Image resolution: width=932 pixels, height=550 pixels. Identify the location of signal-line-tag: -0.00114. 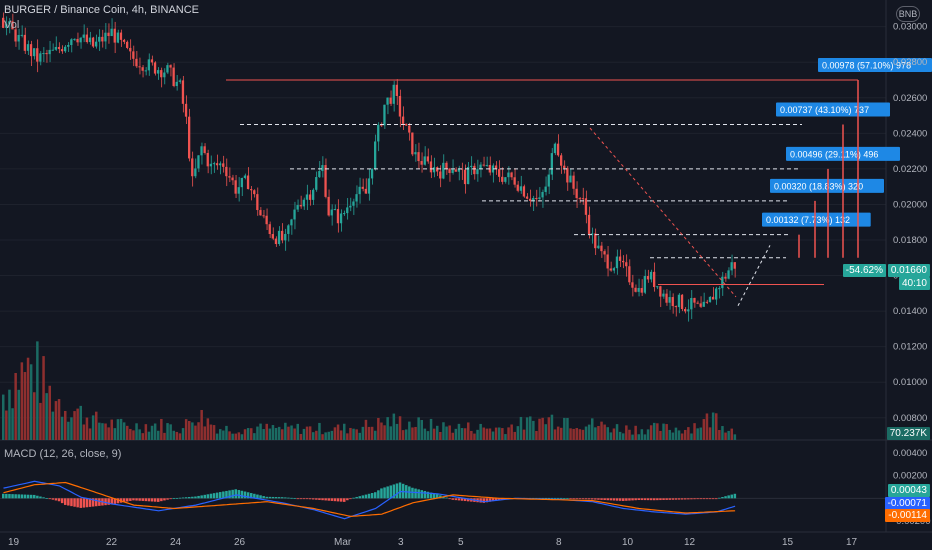
(907, 515).